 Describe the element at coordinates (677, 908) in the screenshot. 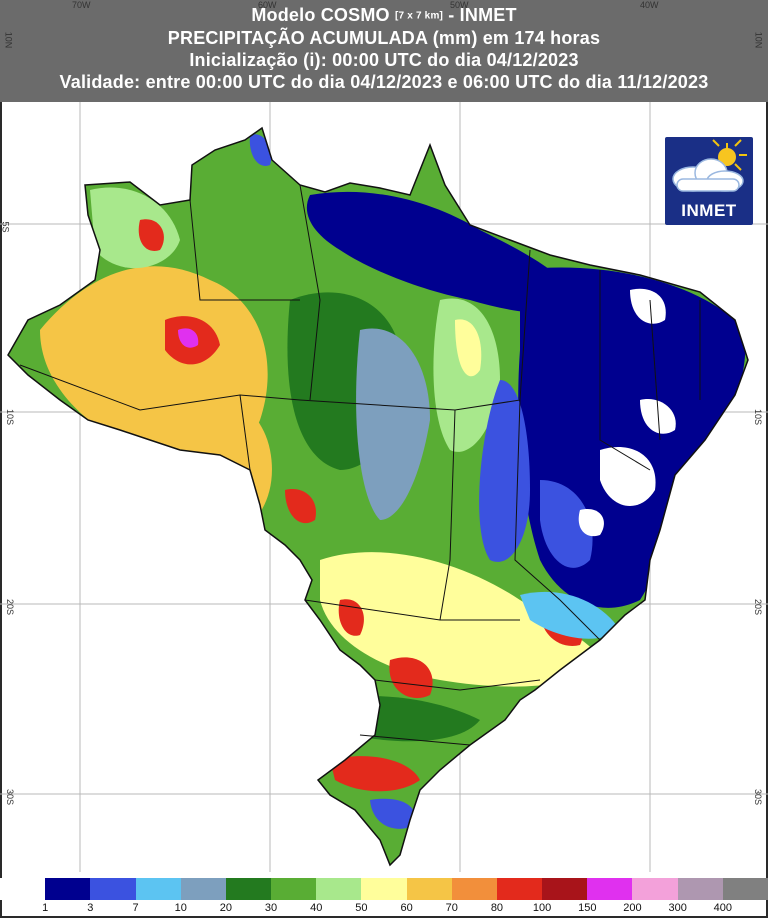

I see `legend-tick-label: 300` at that location.